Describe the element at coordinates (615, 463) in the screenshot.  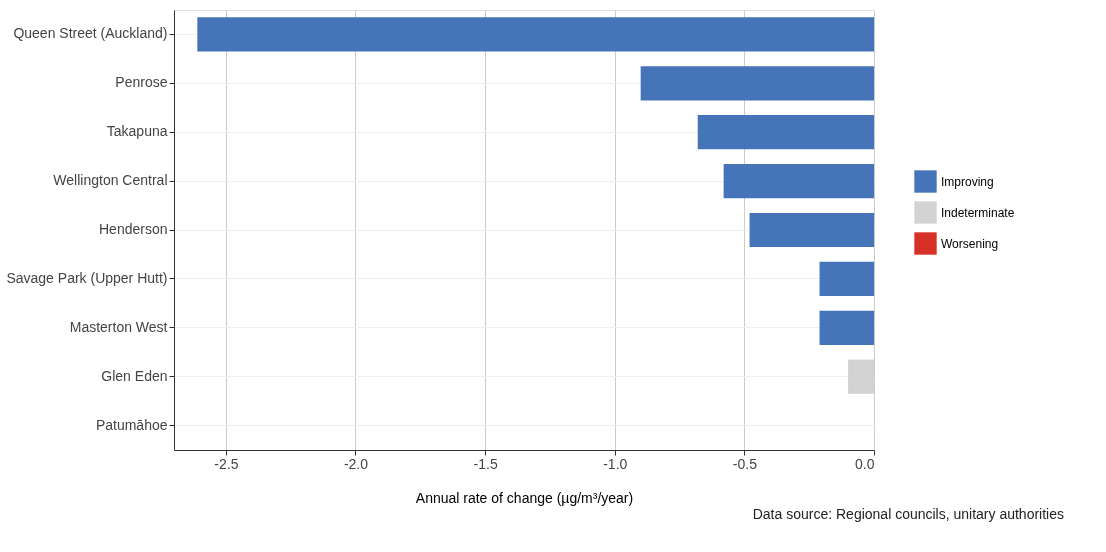
I see `x-tick-label: -1.0` at that location.